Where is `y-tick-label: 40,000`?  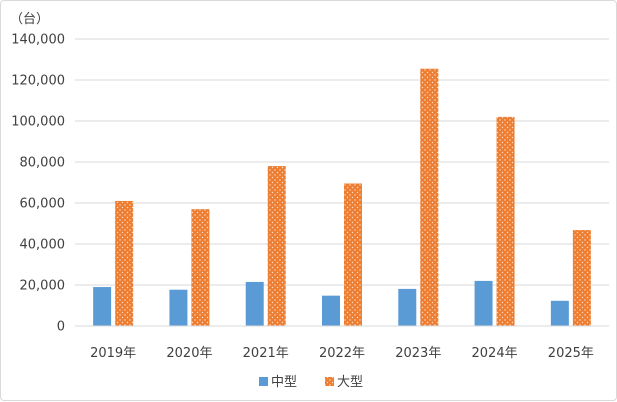 y-tick-label: 40,000 is located at coordinates (43, 245).